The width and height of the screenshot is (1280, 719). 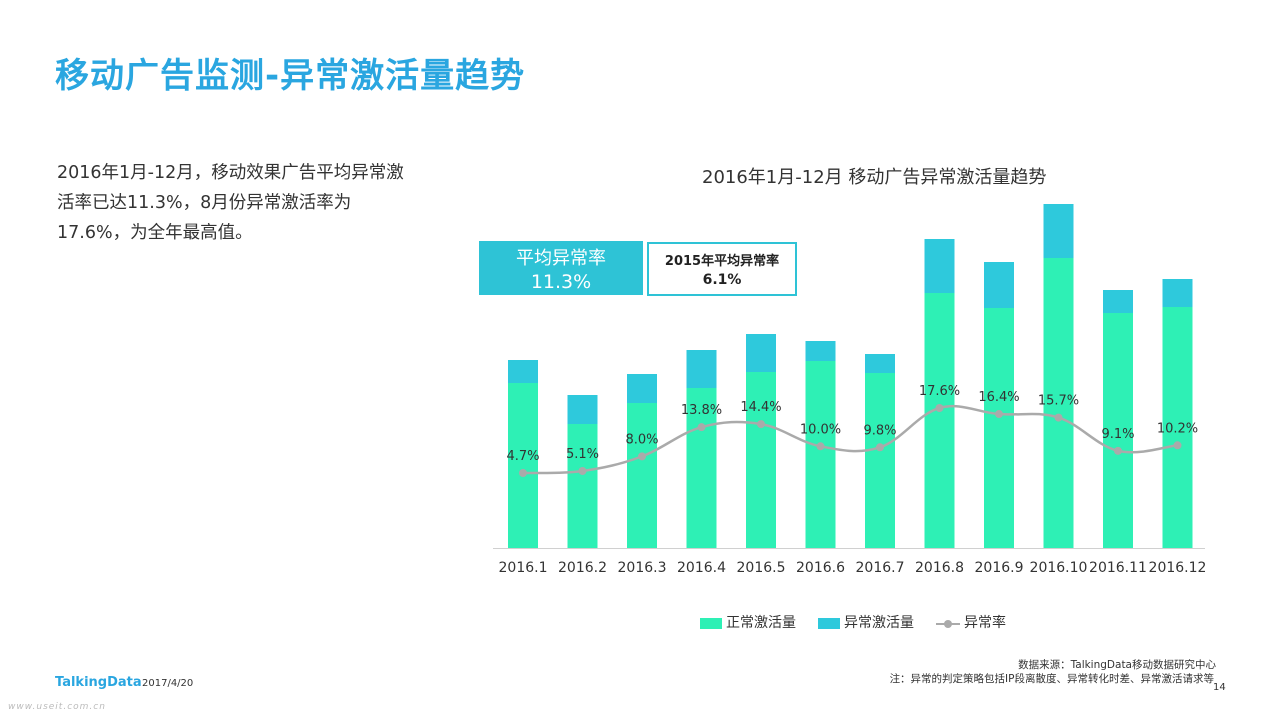 What do you see at coordinates (522, 456) in the screenshot?
I see `rate-data-label: 4.7%` at bounding box center [522, 456].